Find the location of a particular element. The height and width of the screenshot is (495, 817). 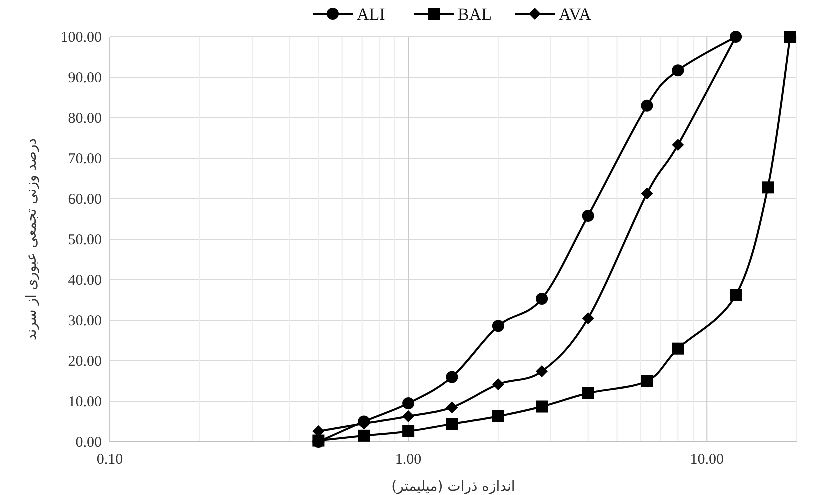

y-tick-label: 100.00 is located at coordinates (81, 38).